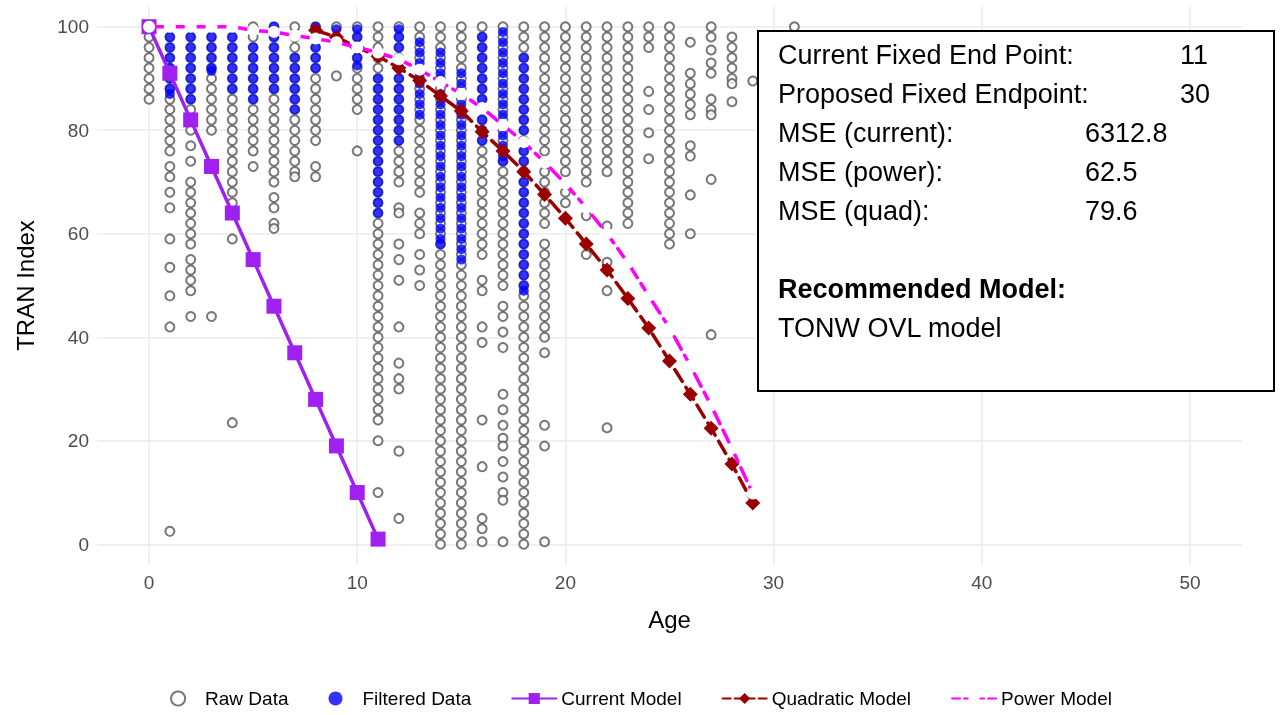  I want to click on x-tick-label: 40, so click(982, 582).